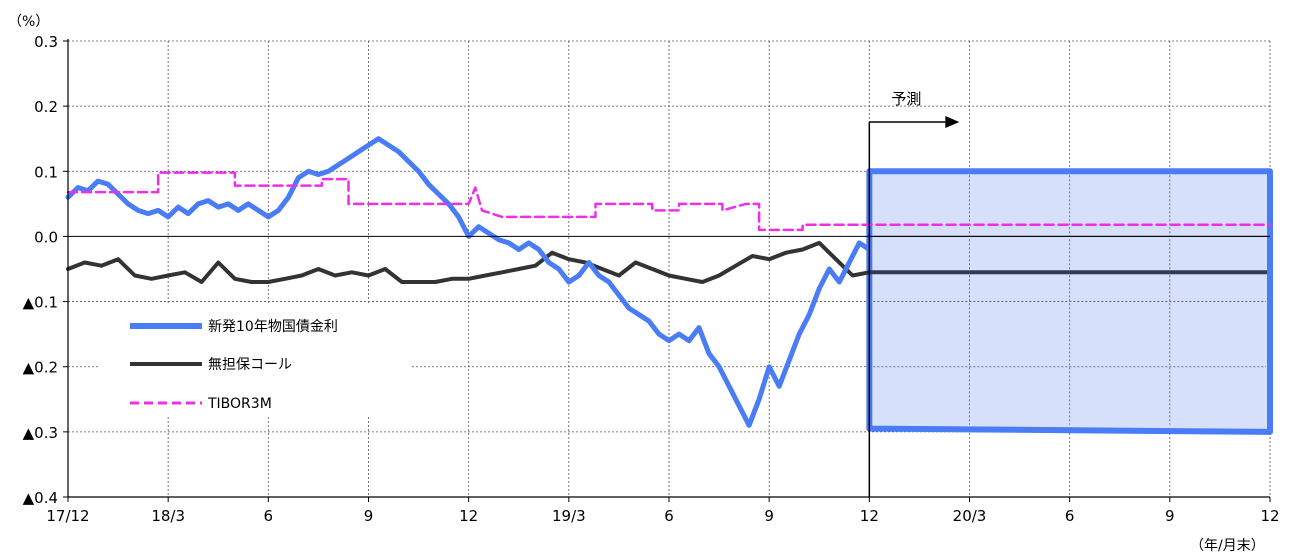 The height and width of the screenshot is (553, 1294). Describe the element at coordinates (239, 404) in the screenshot. I see `legend-label-tibor: TIBOR3M` at that location.